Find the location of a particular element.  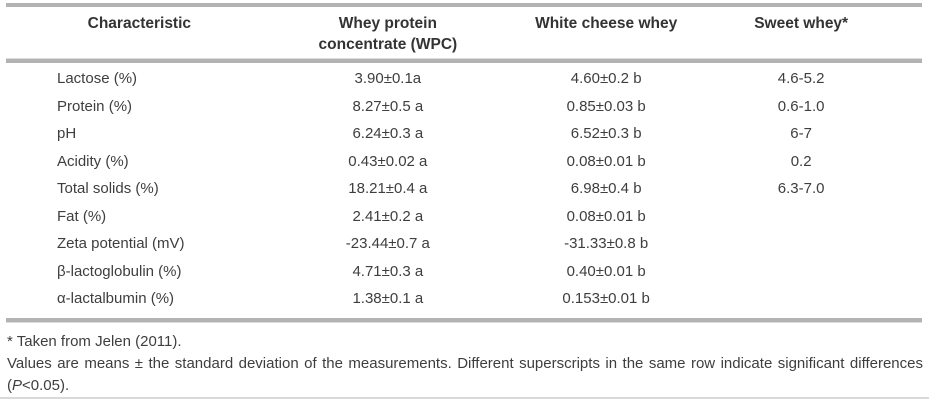

cell-characteristic: Acidity (%) is located at coordinates (93, 161).